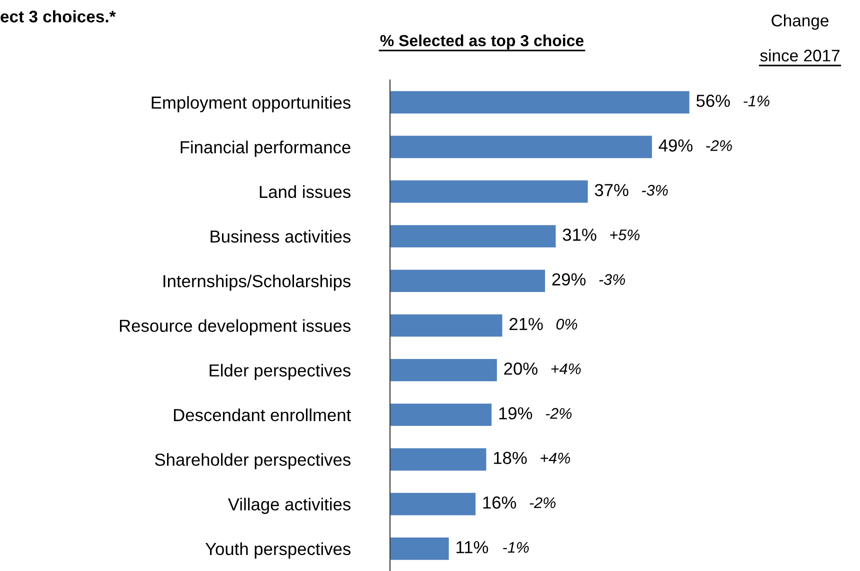 The width and height of the screenshot is (860, 571). Describe the element at coordinates (569, 279) in the screenshot. I see `data-label: 29%` at that location.